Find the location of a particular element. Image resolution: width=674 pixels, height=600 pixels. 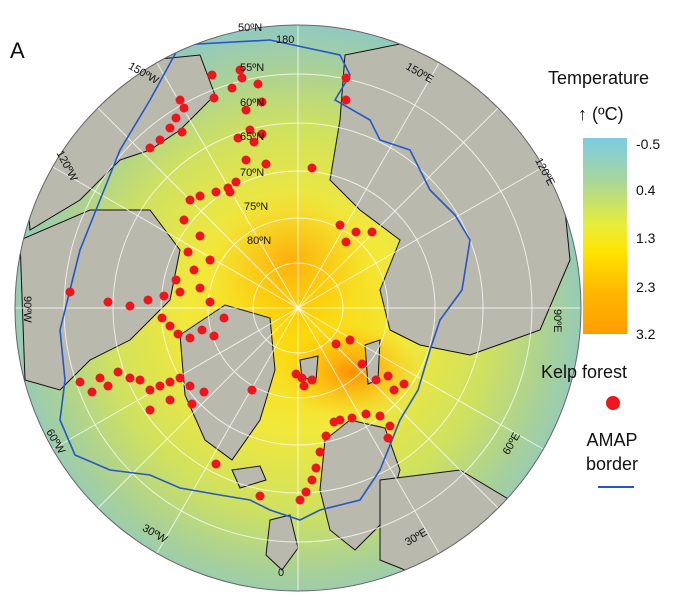

colorbar-tick: 2.3 is located at coordinates (646, 287).